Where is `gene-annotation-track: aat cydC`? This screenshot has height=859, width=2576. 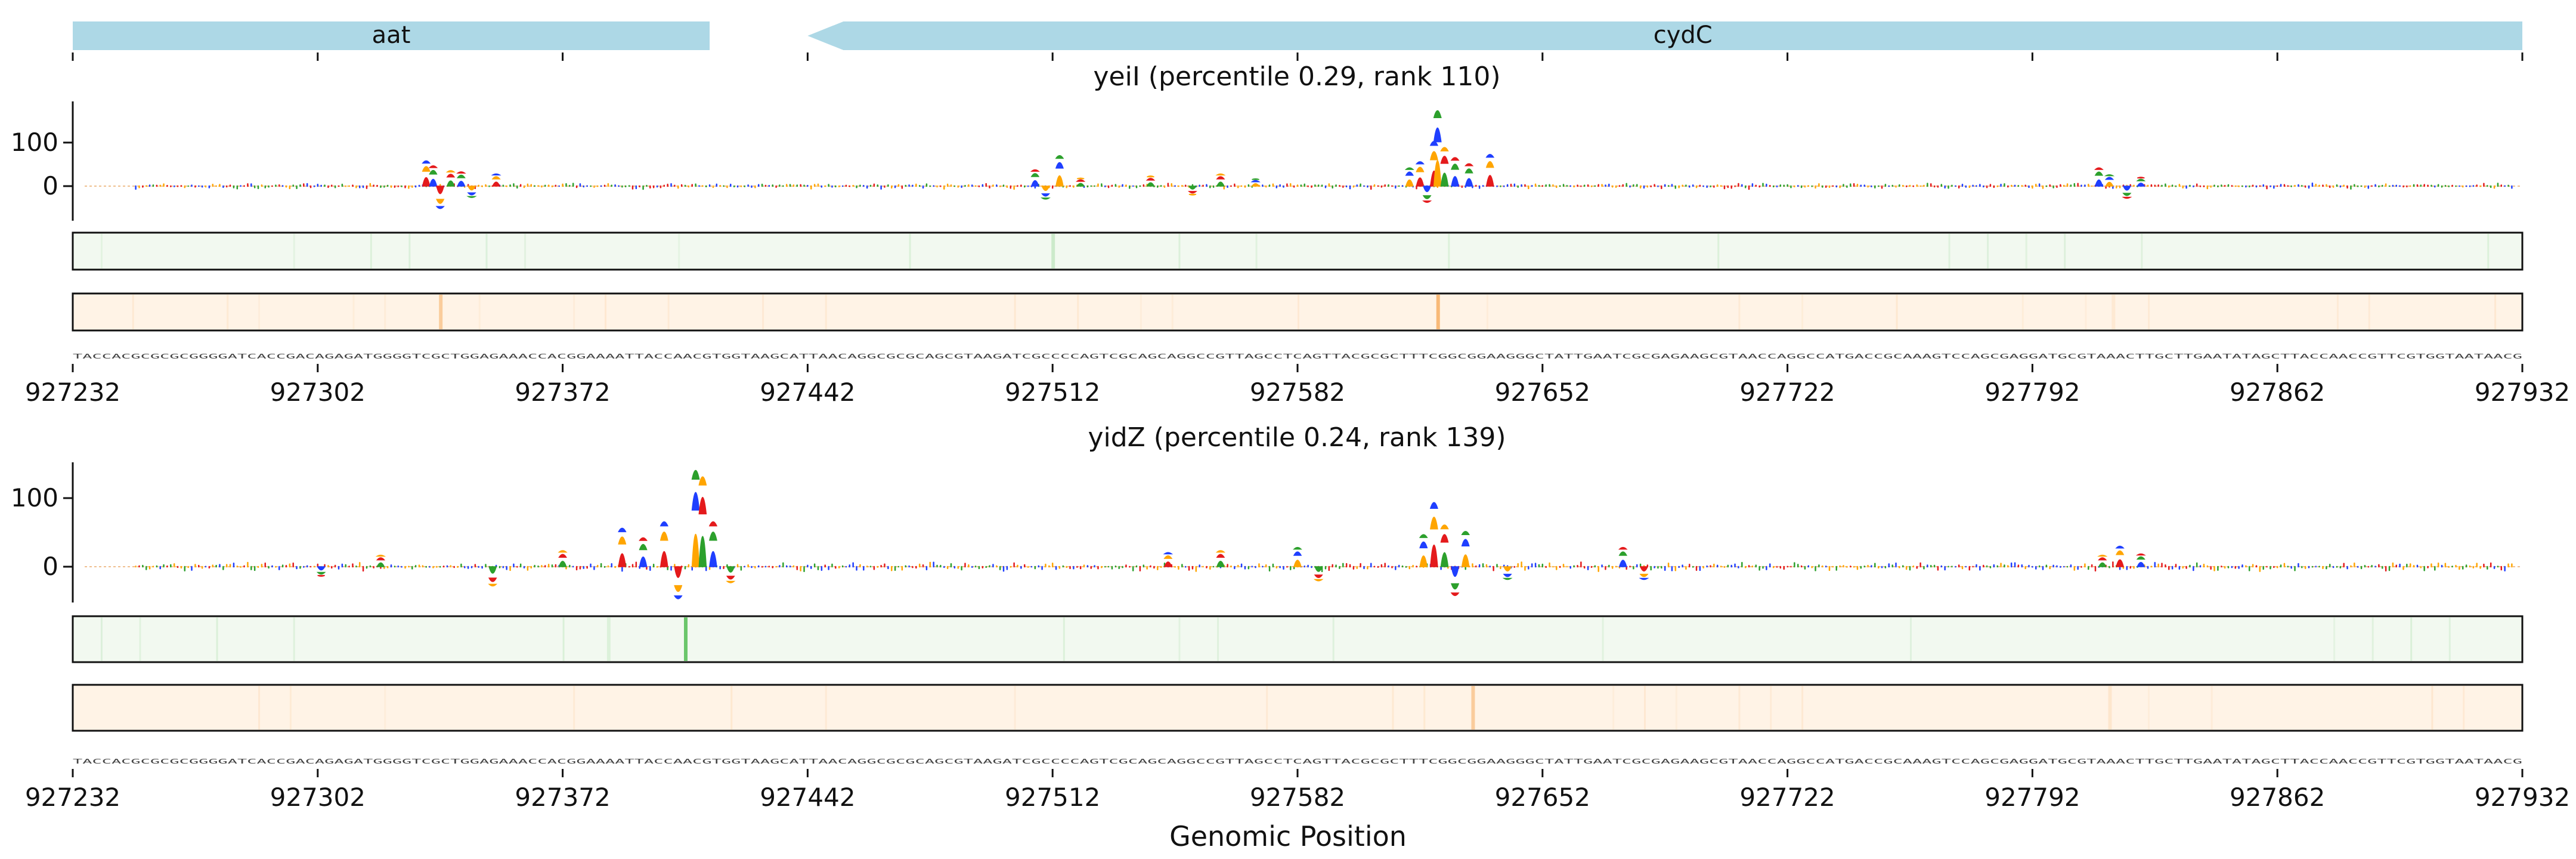
gene-annotation-track: aat cydC is located at coordinates (1298, 41).